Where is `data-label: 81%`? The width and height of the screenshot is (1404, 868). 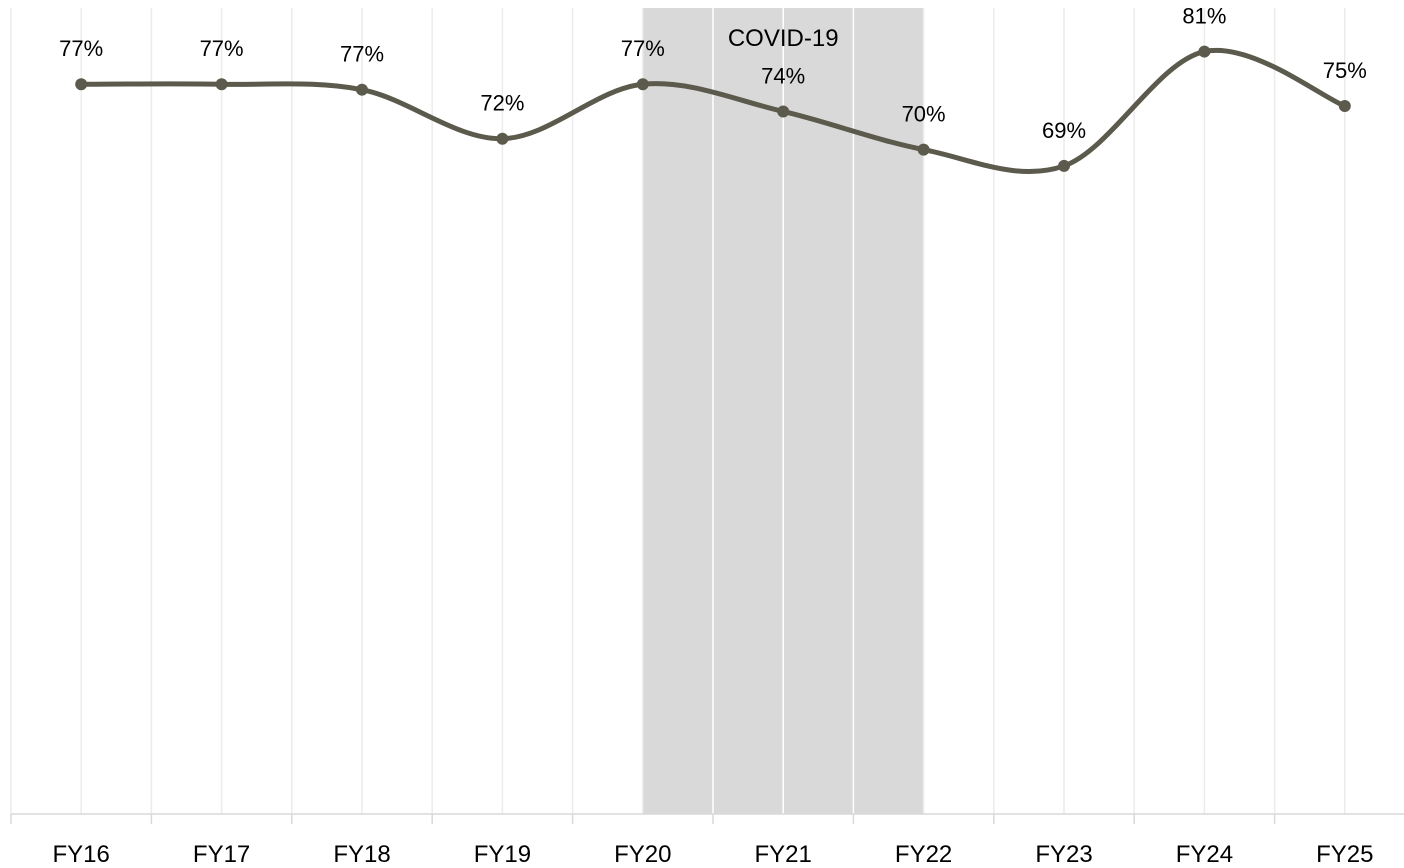 data-label: 81% is located at coordinates (1204, 16).